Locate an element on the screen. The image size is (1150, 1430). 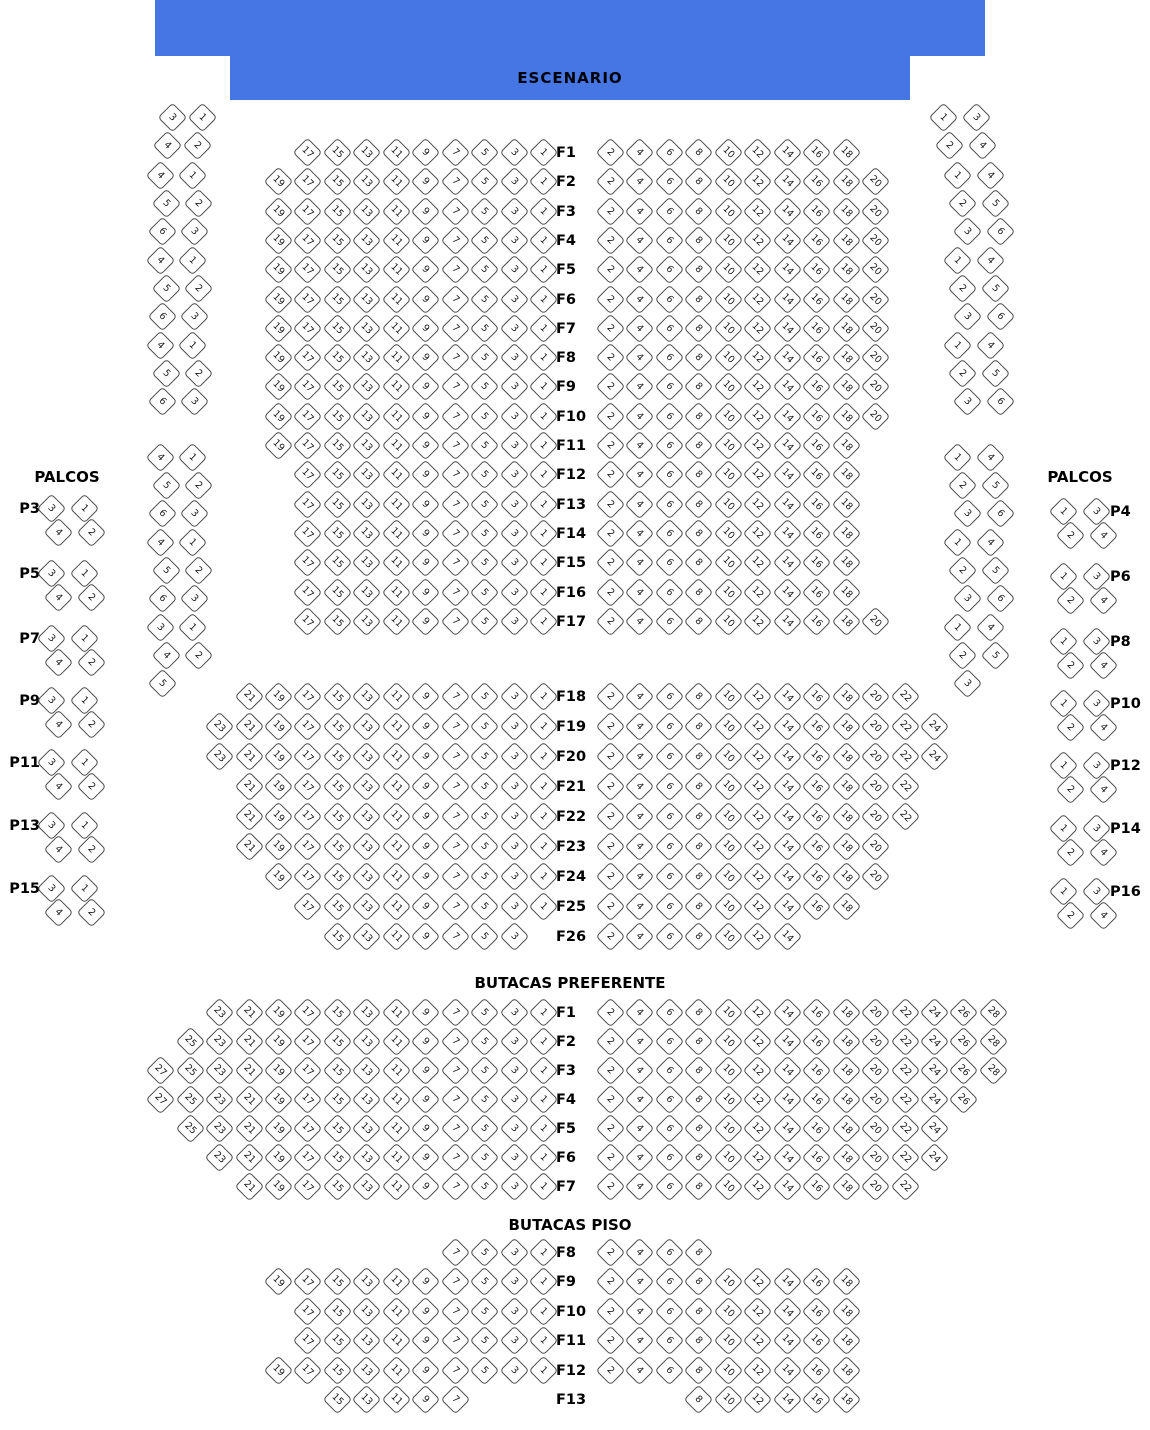
seat: 23 is located at coordinates (219, 756).